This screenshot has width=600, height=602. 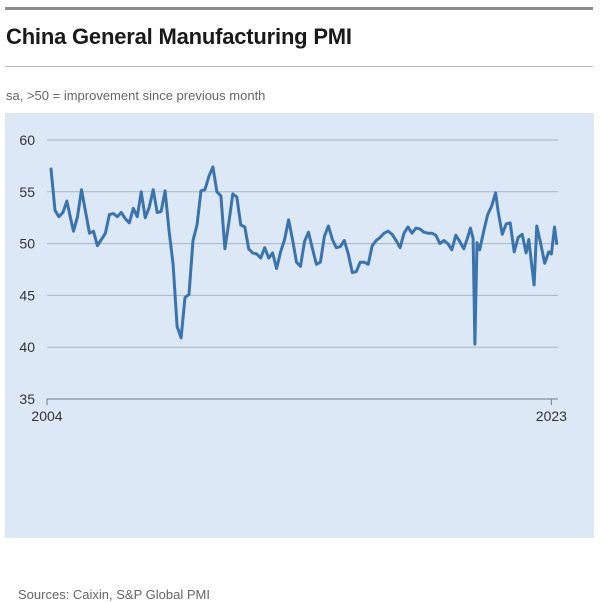 I want to click on top-rule, so click(x=299, y=8).